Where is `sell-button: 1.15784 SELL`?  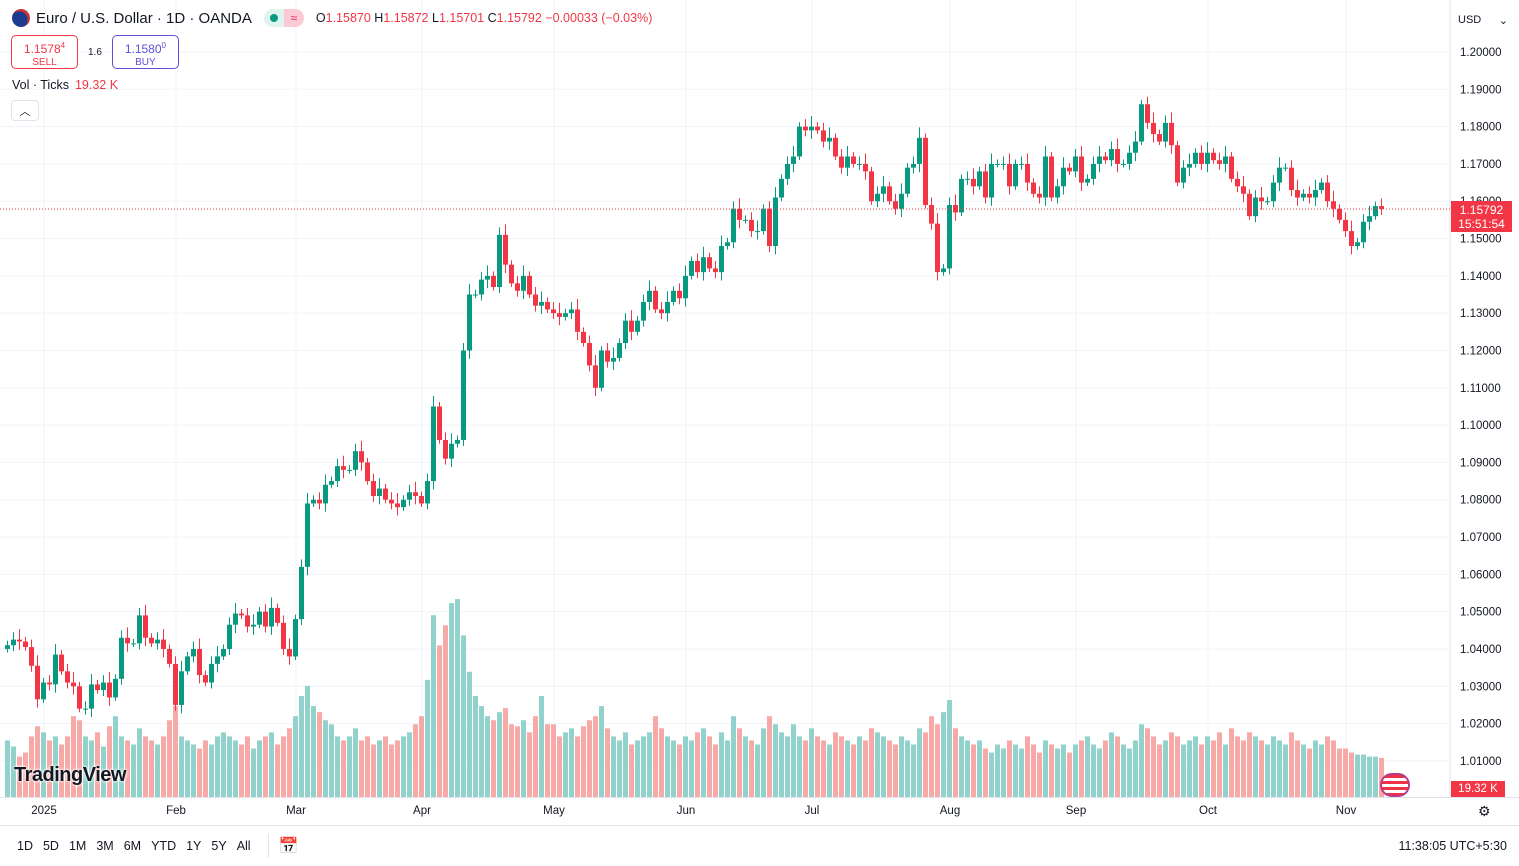 sell-button: 1.15784 SELL is located at coordinates (44, 52).